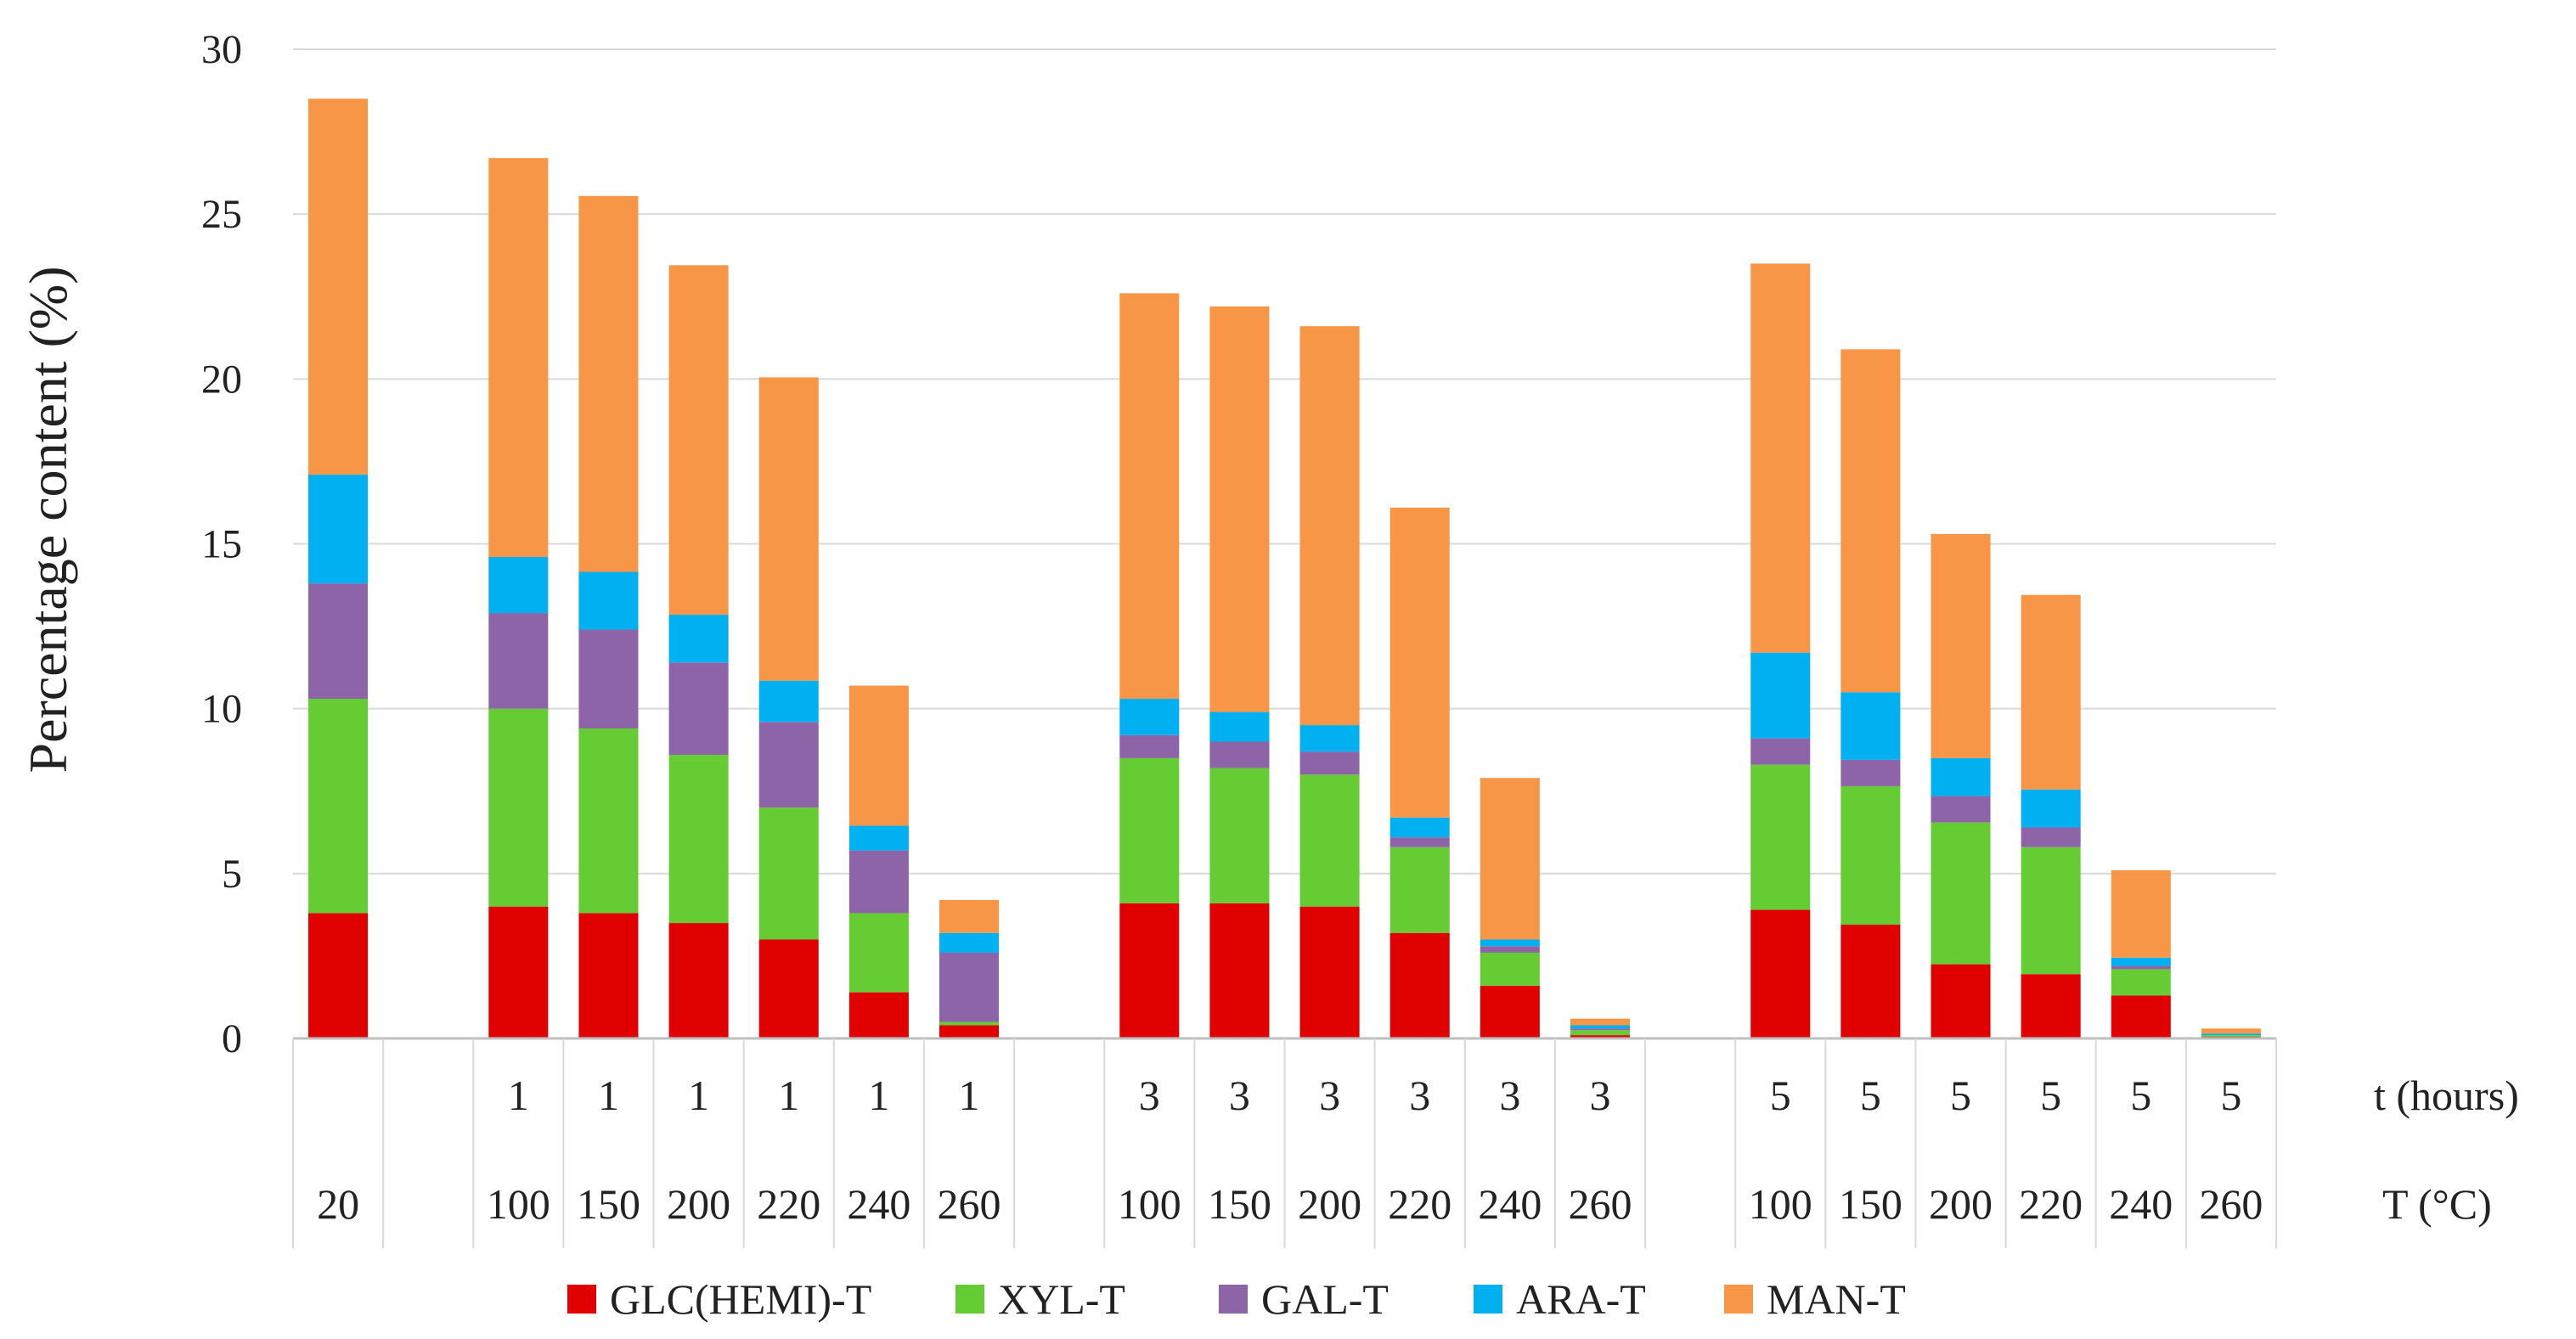 The height and width of the screenshot is (1339, 2576). Describe the element at coordinates (221, 49) in the screenshot. I see `y-tick-label: 30` at that location.